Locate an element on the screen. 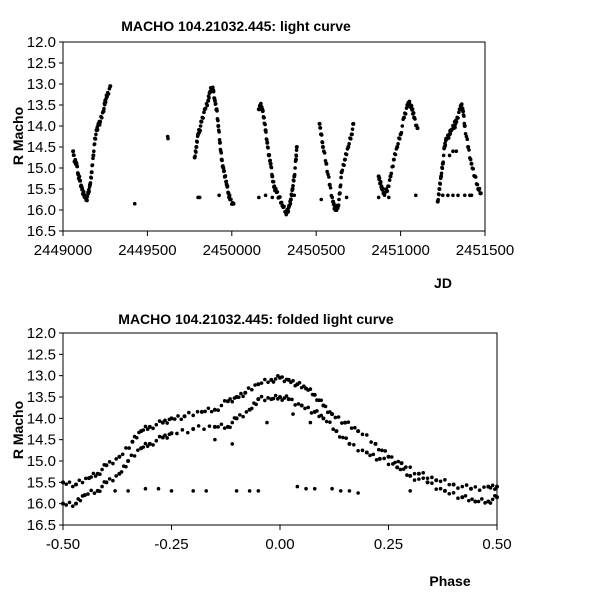 Image resolution: width=600 pixels, height=600 pixels. chart-title: MACHO 104.21032.445: light curve is located at coordinates (236, 26).